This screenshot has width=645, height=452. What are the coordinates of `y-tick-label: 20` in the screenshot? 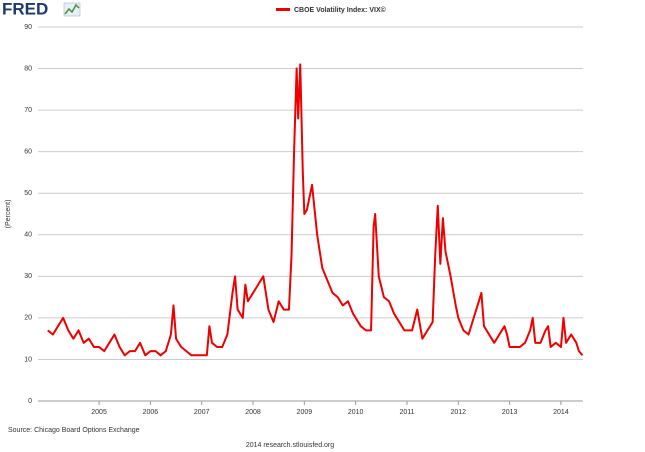 It's located at (28, 318).